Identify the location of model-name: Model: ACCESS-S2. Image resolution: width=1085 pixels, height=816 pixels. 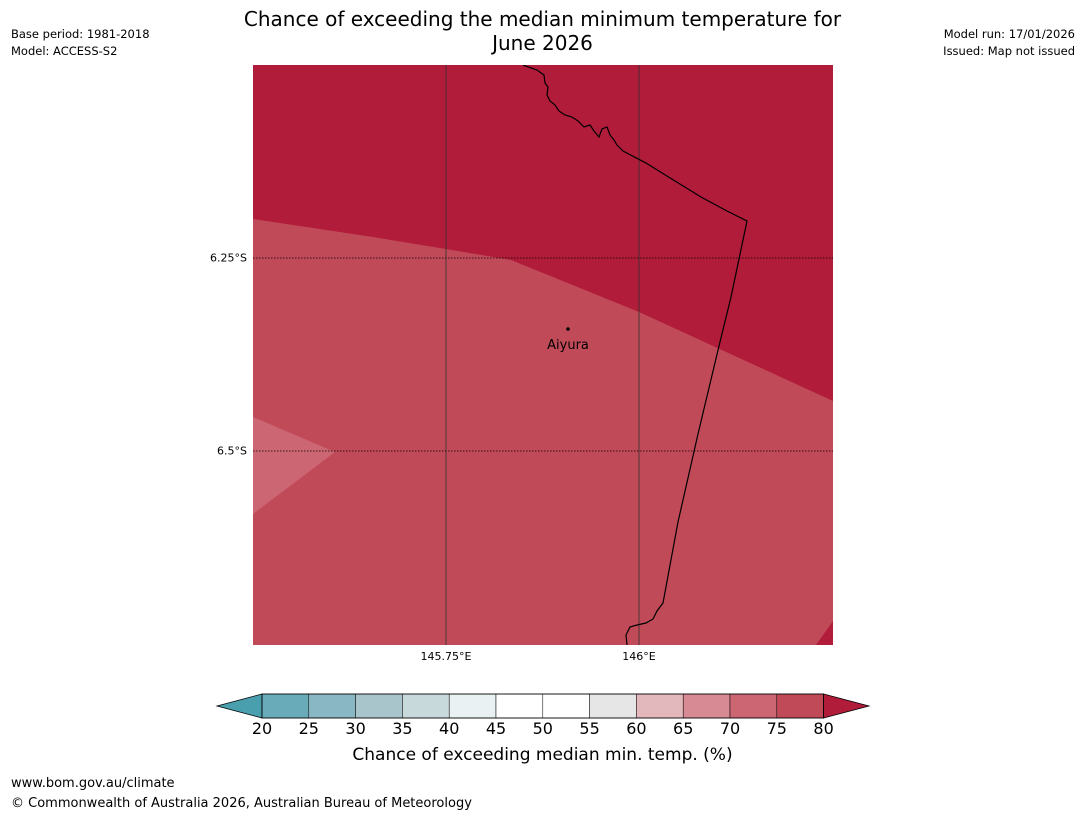
(64, 51).